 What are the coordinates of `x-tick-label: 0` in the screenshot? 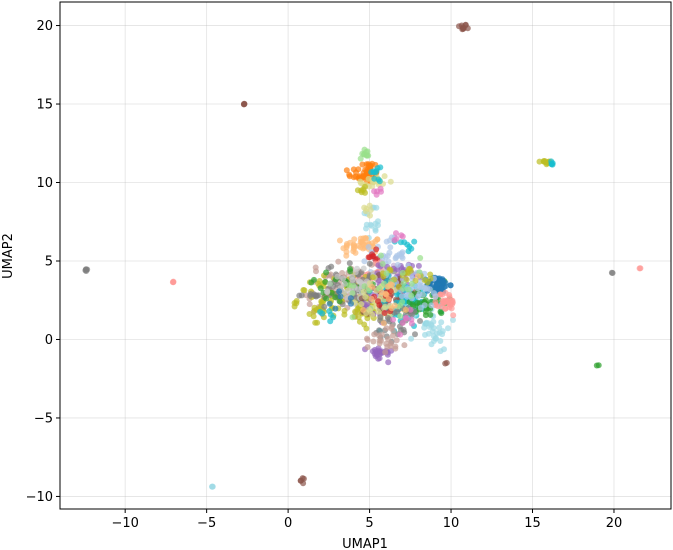 It's located at (288, 523).